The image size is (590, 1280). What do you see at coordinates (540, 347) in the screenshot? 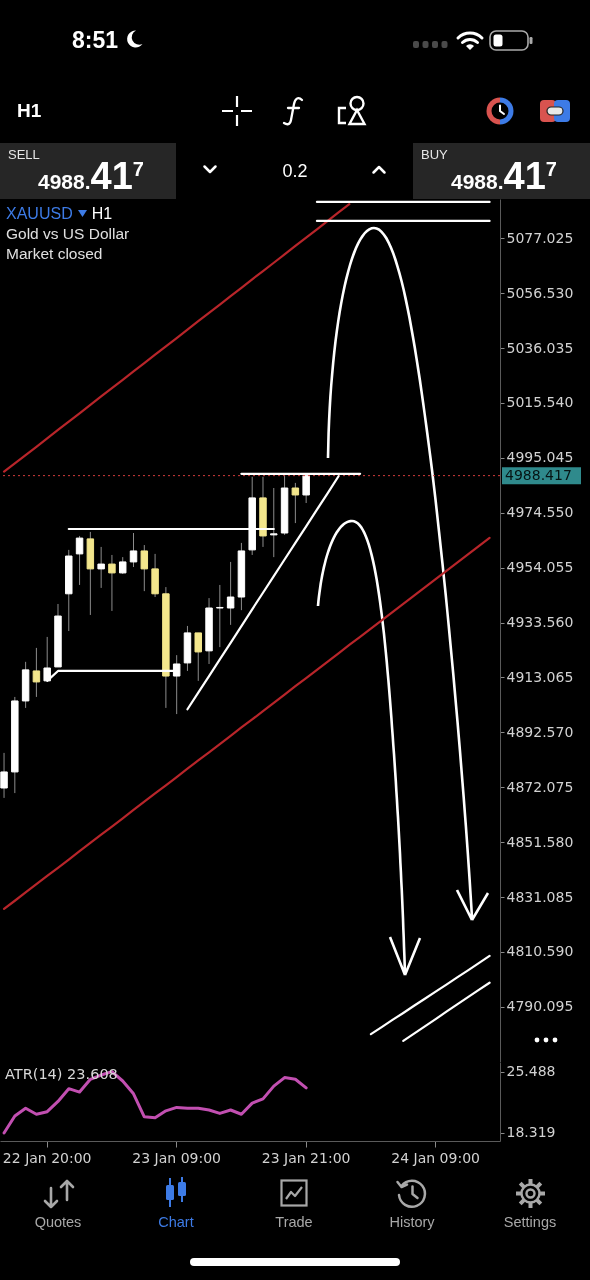
I see `y-tick-label: 5036.035` at bounding box center [540, 347].